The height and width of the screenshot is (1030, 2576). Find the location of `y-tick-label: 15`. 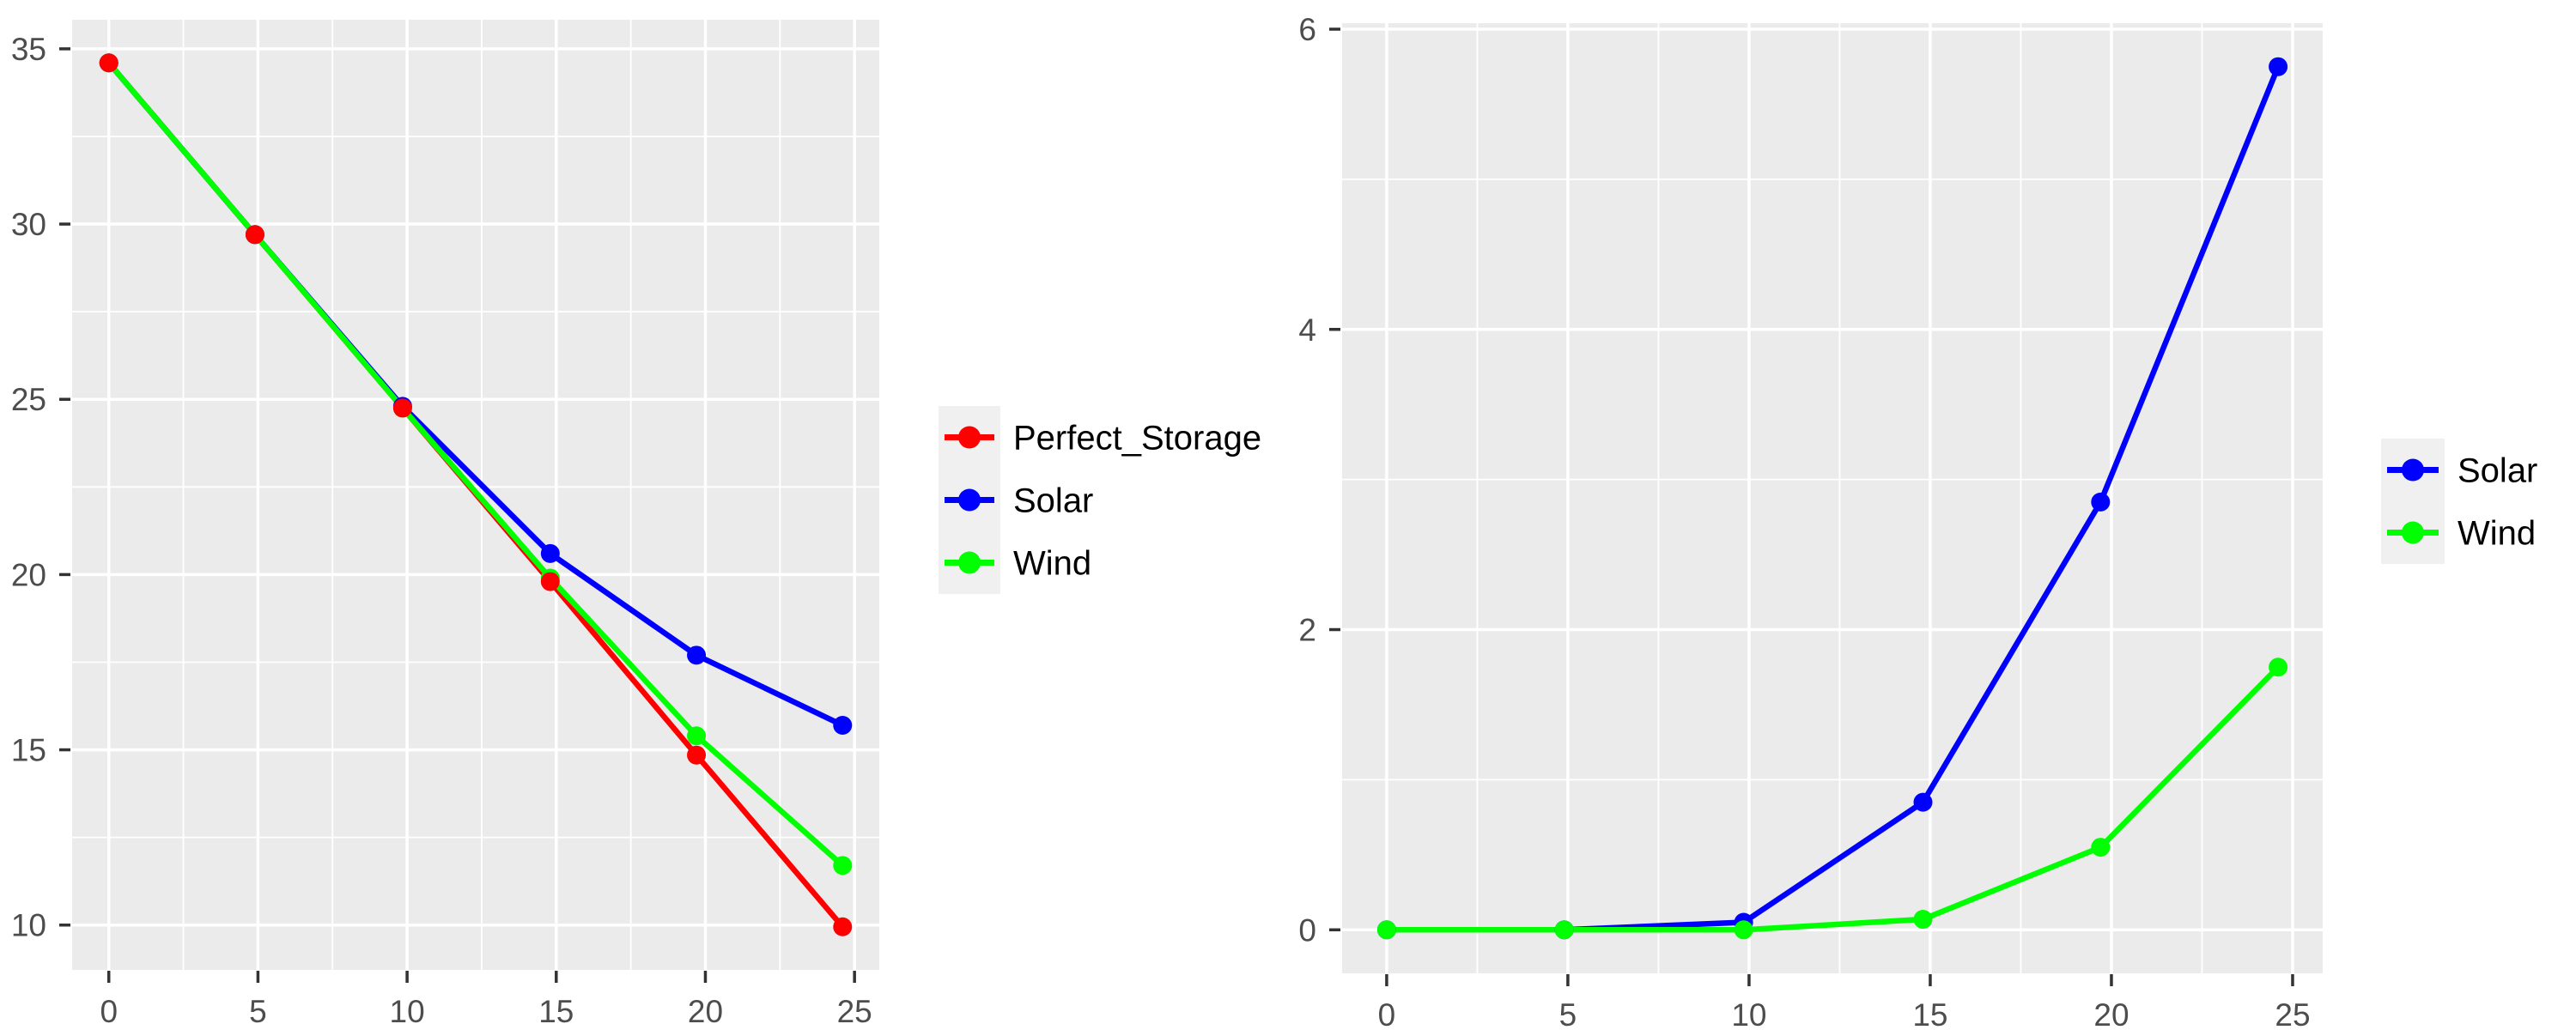

y-tick-label: 15 is located at coordinates (28, 750).